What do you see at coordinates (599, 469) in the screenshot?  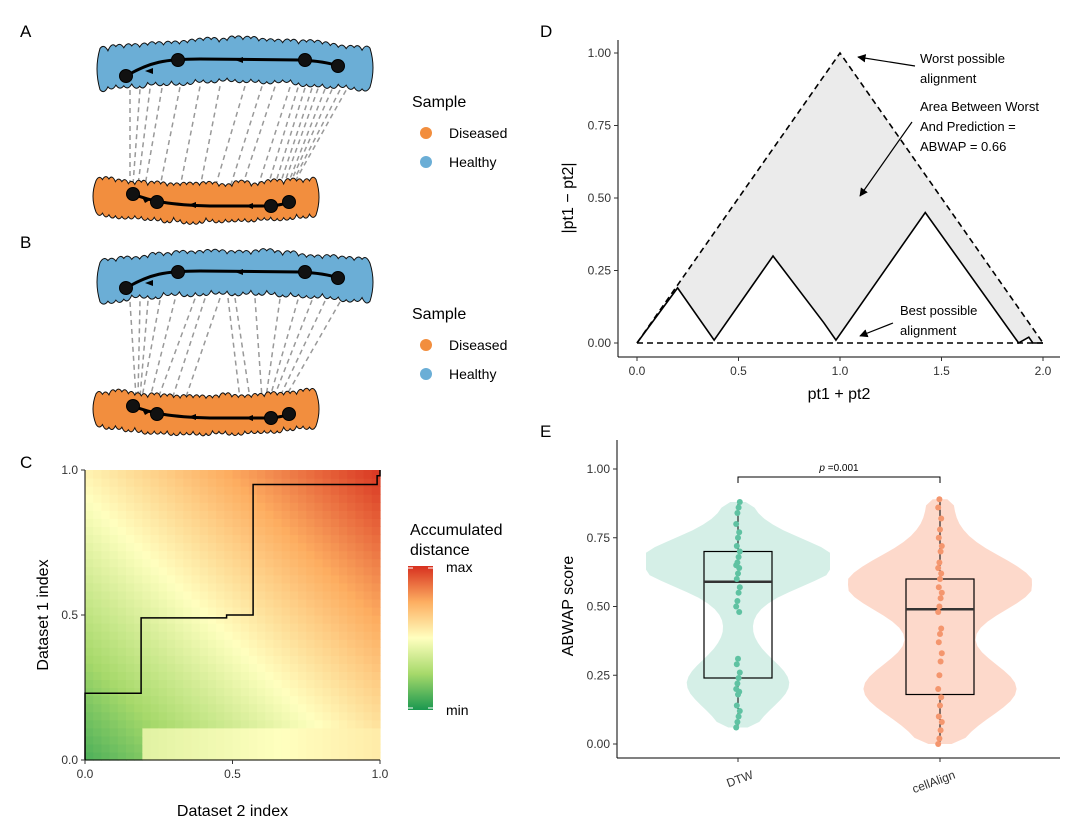 I see `y-tick-label: 1.00` at bounding box center [599, 469].